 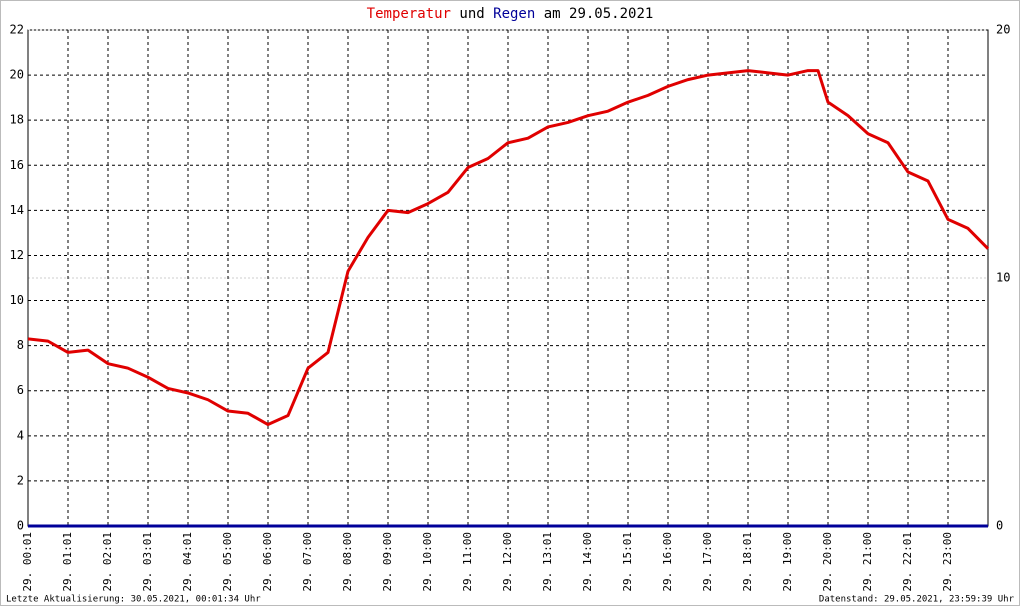 What do you see at coordinates (1003, 278) in the screenshot?
I see `y2-tick-label: 10` at bounding box center [1003, 278].